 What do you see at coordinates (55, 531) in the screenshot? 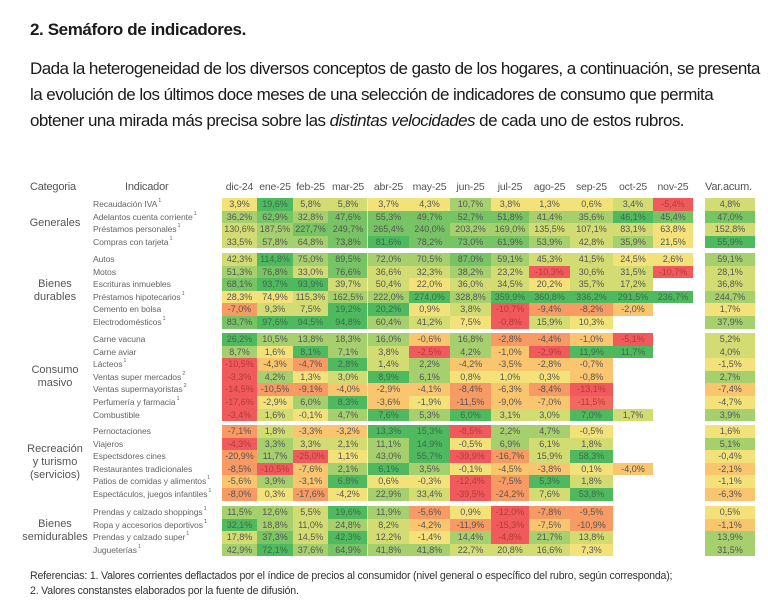
I see `category-label: Bienes semidurables` at bounding box center [55, 531].